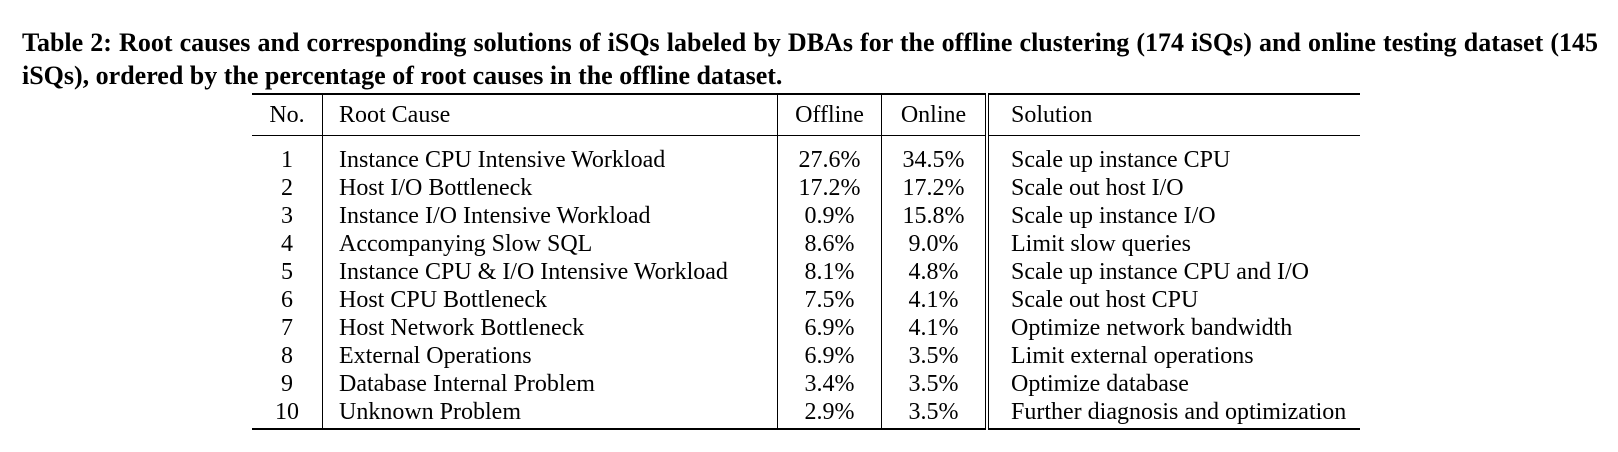 The width and height of the screenshot is (1618, 452). I want to click on cell-root-cause: Host Network Bottleneck, so click(550, 328).